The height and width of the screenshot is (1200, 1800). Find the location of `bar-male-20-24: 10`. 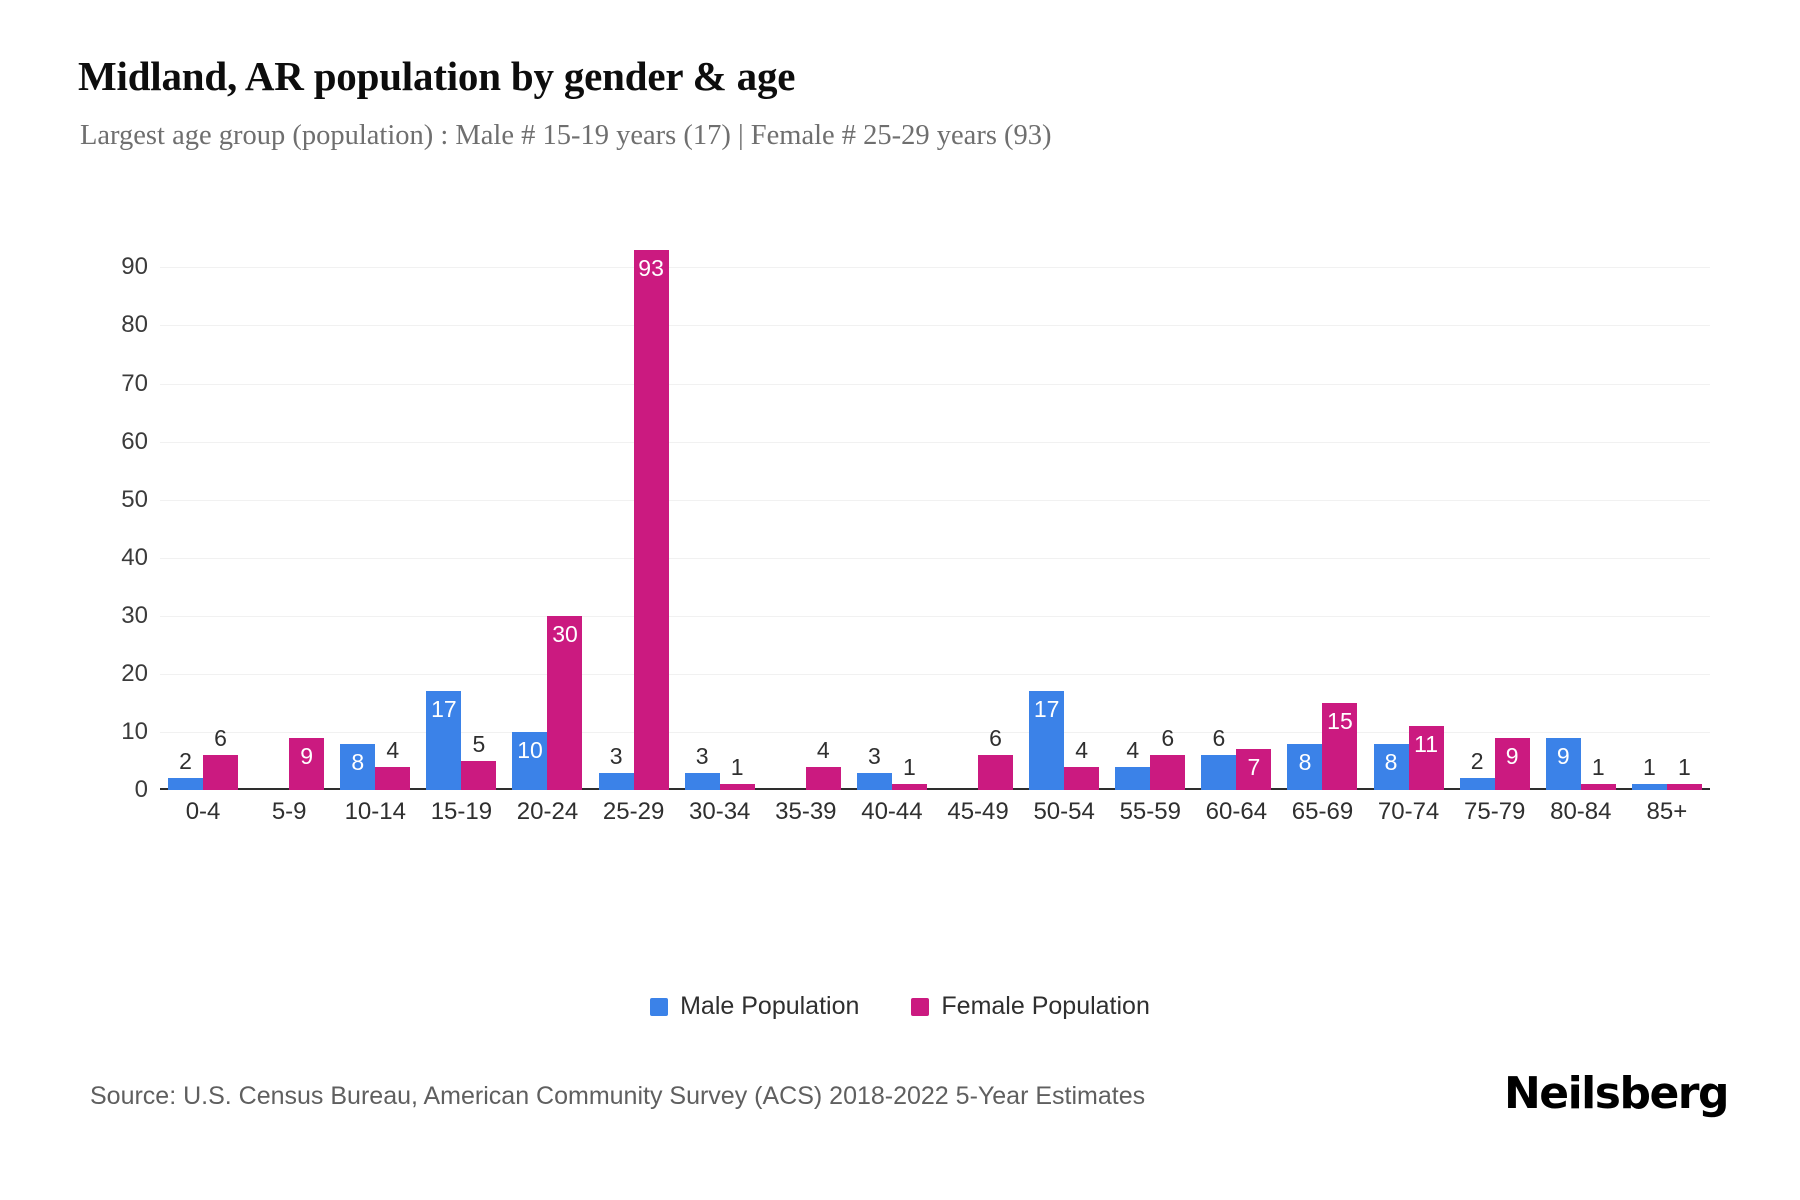

bar-male-20-24: 10 is located at coordinates (530, 760).